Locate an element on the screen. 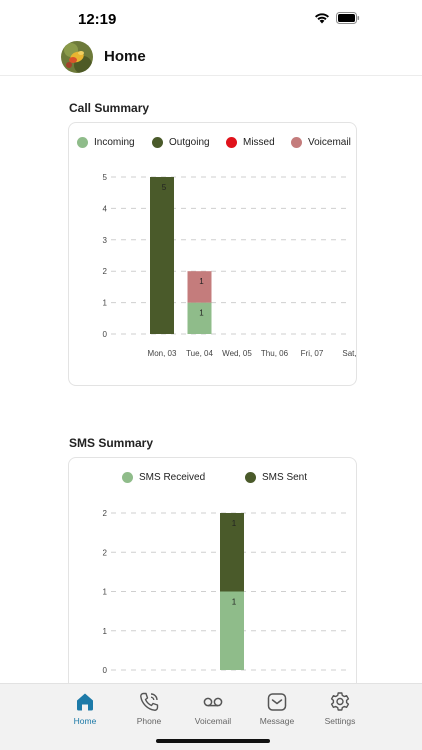 The width and height of the screenshot is (422, 750). tab-voicemail-label: Voicemail is located at coordinates (213, 721).